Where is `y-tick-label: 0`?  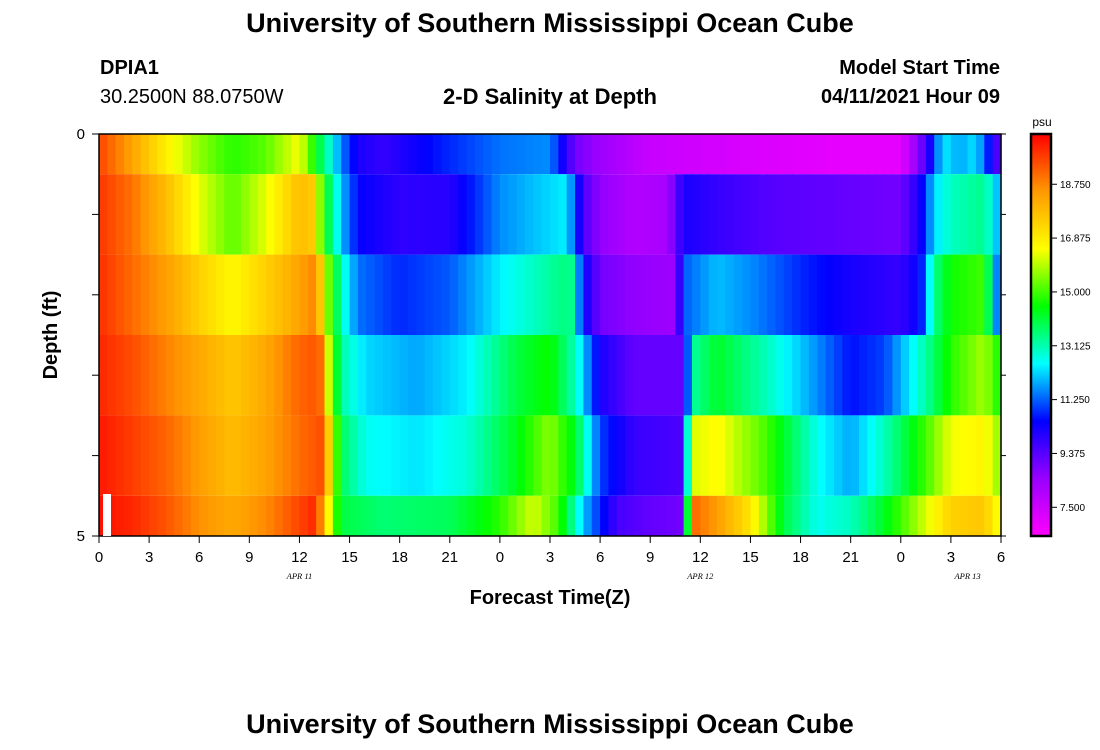 y-tick-label: 0 is located at coordinates (81, 134).